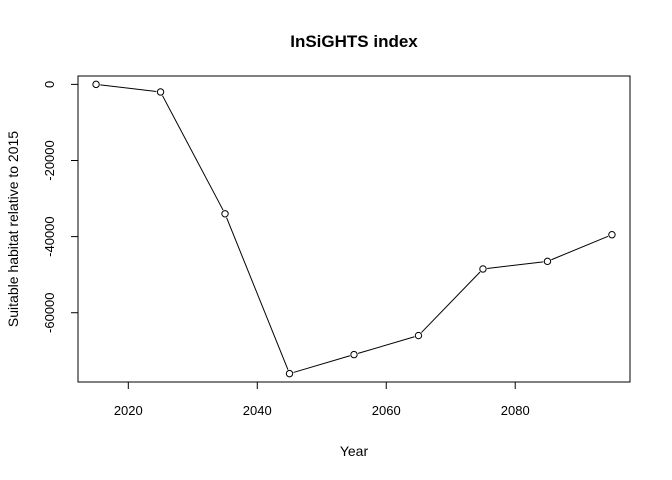 Image resolution: width=672 pixels, height=480 pixels. What do you see at coordinates (354, 41) in the screenshot?
I see `chart-title: InSiGHTS index` at bounding box center [354, 41].